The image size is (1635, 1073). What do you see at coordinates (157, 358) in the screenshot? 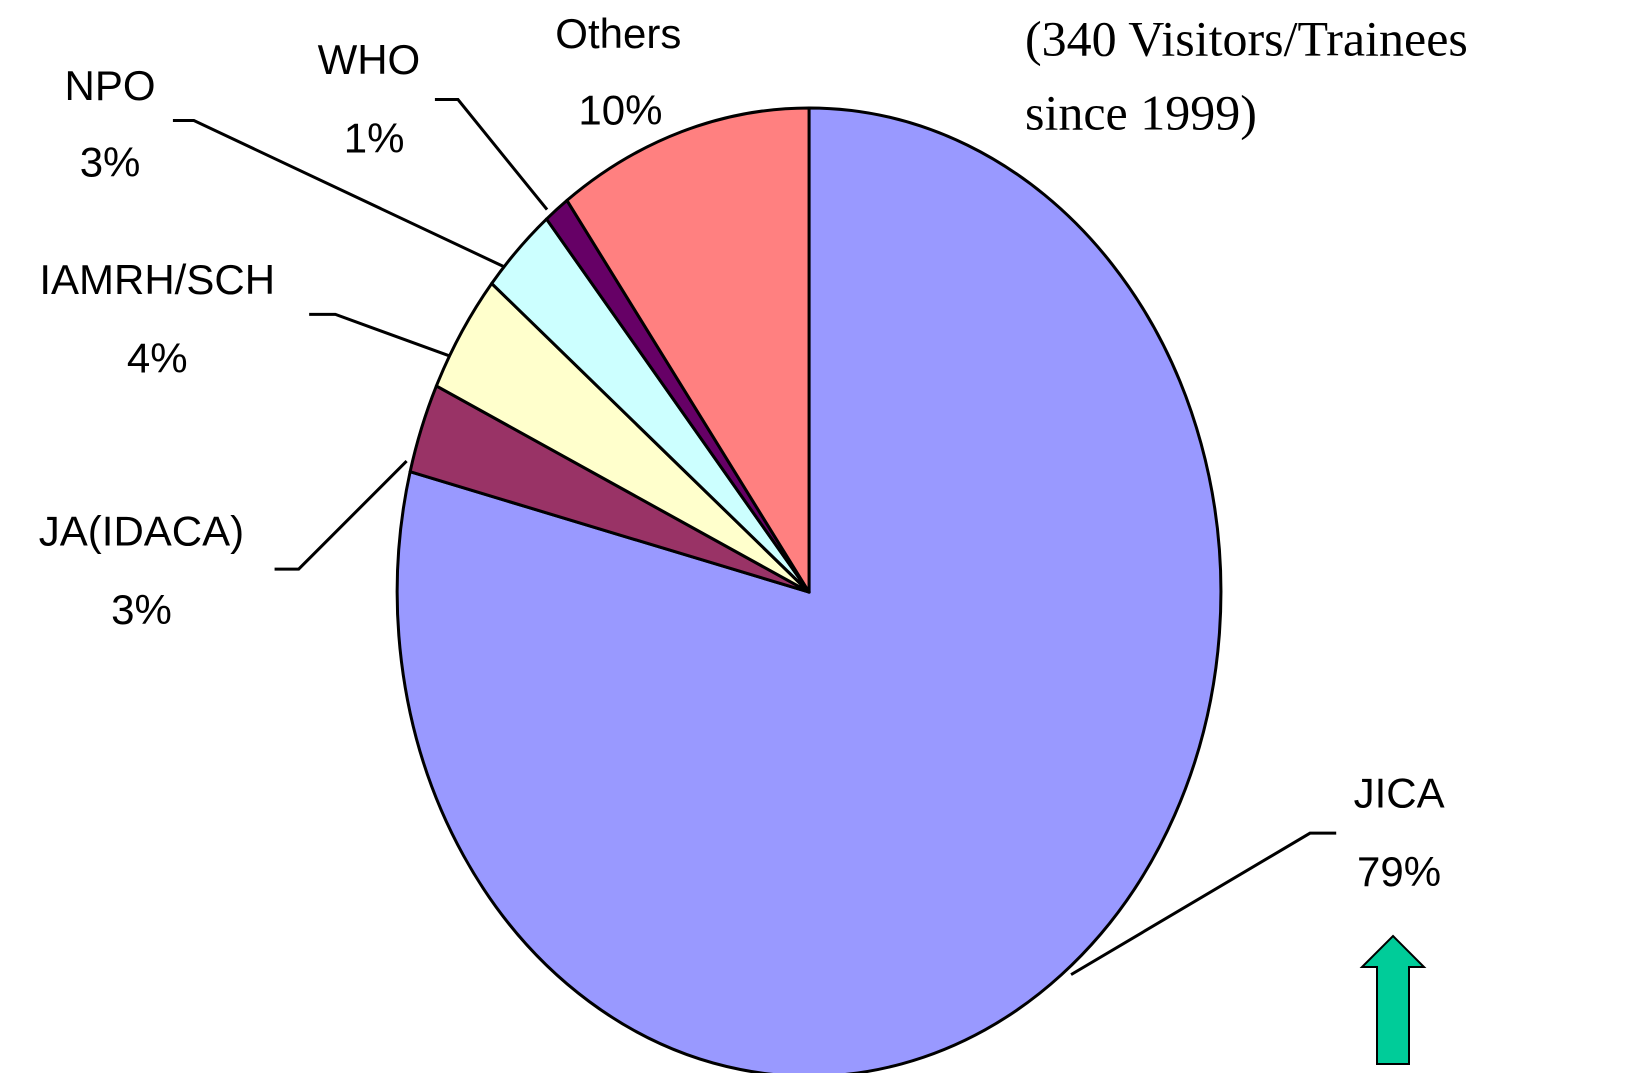
I see `slice-value-label: 4%` at bounding box center [157, 358].